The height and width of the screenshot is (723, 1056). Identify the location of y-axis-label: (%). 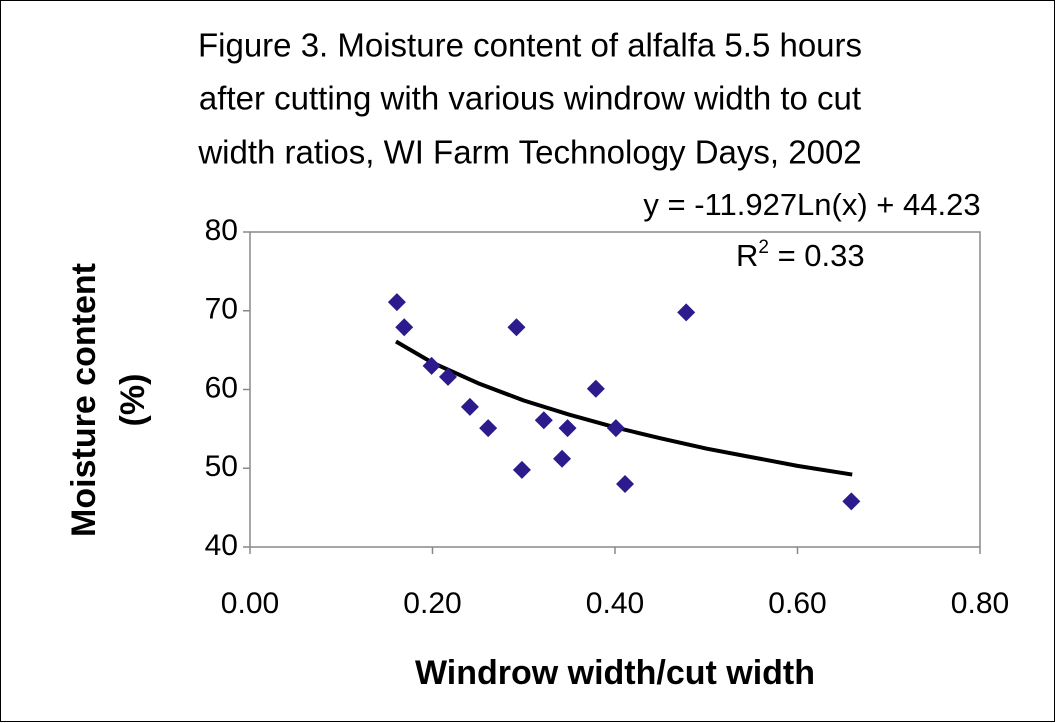
(133, 400).